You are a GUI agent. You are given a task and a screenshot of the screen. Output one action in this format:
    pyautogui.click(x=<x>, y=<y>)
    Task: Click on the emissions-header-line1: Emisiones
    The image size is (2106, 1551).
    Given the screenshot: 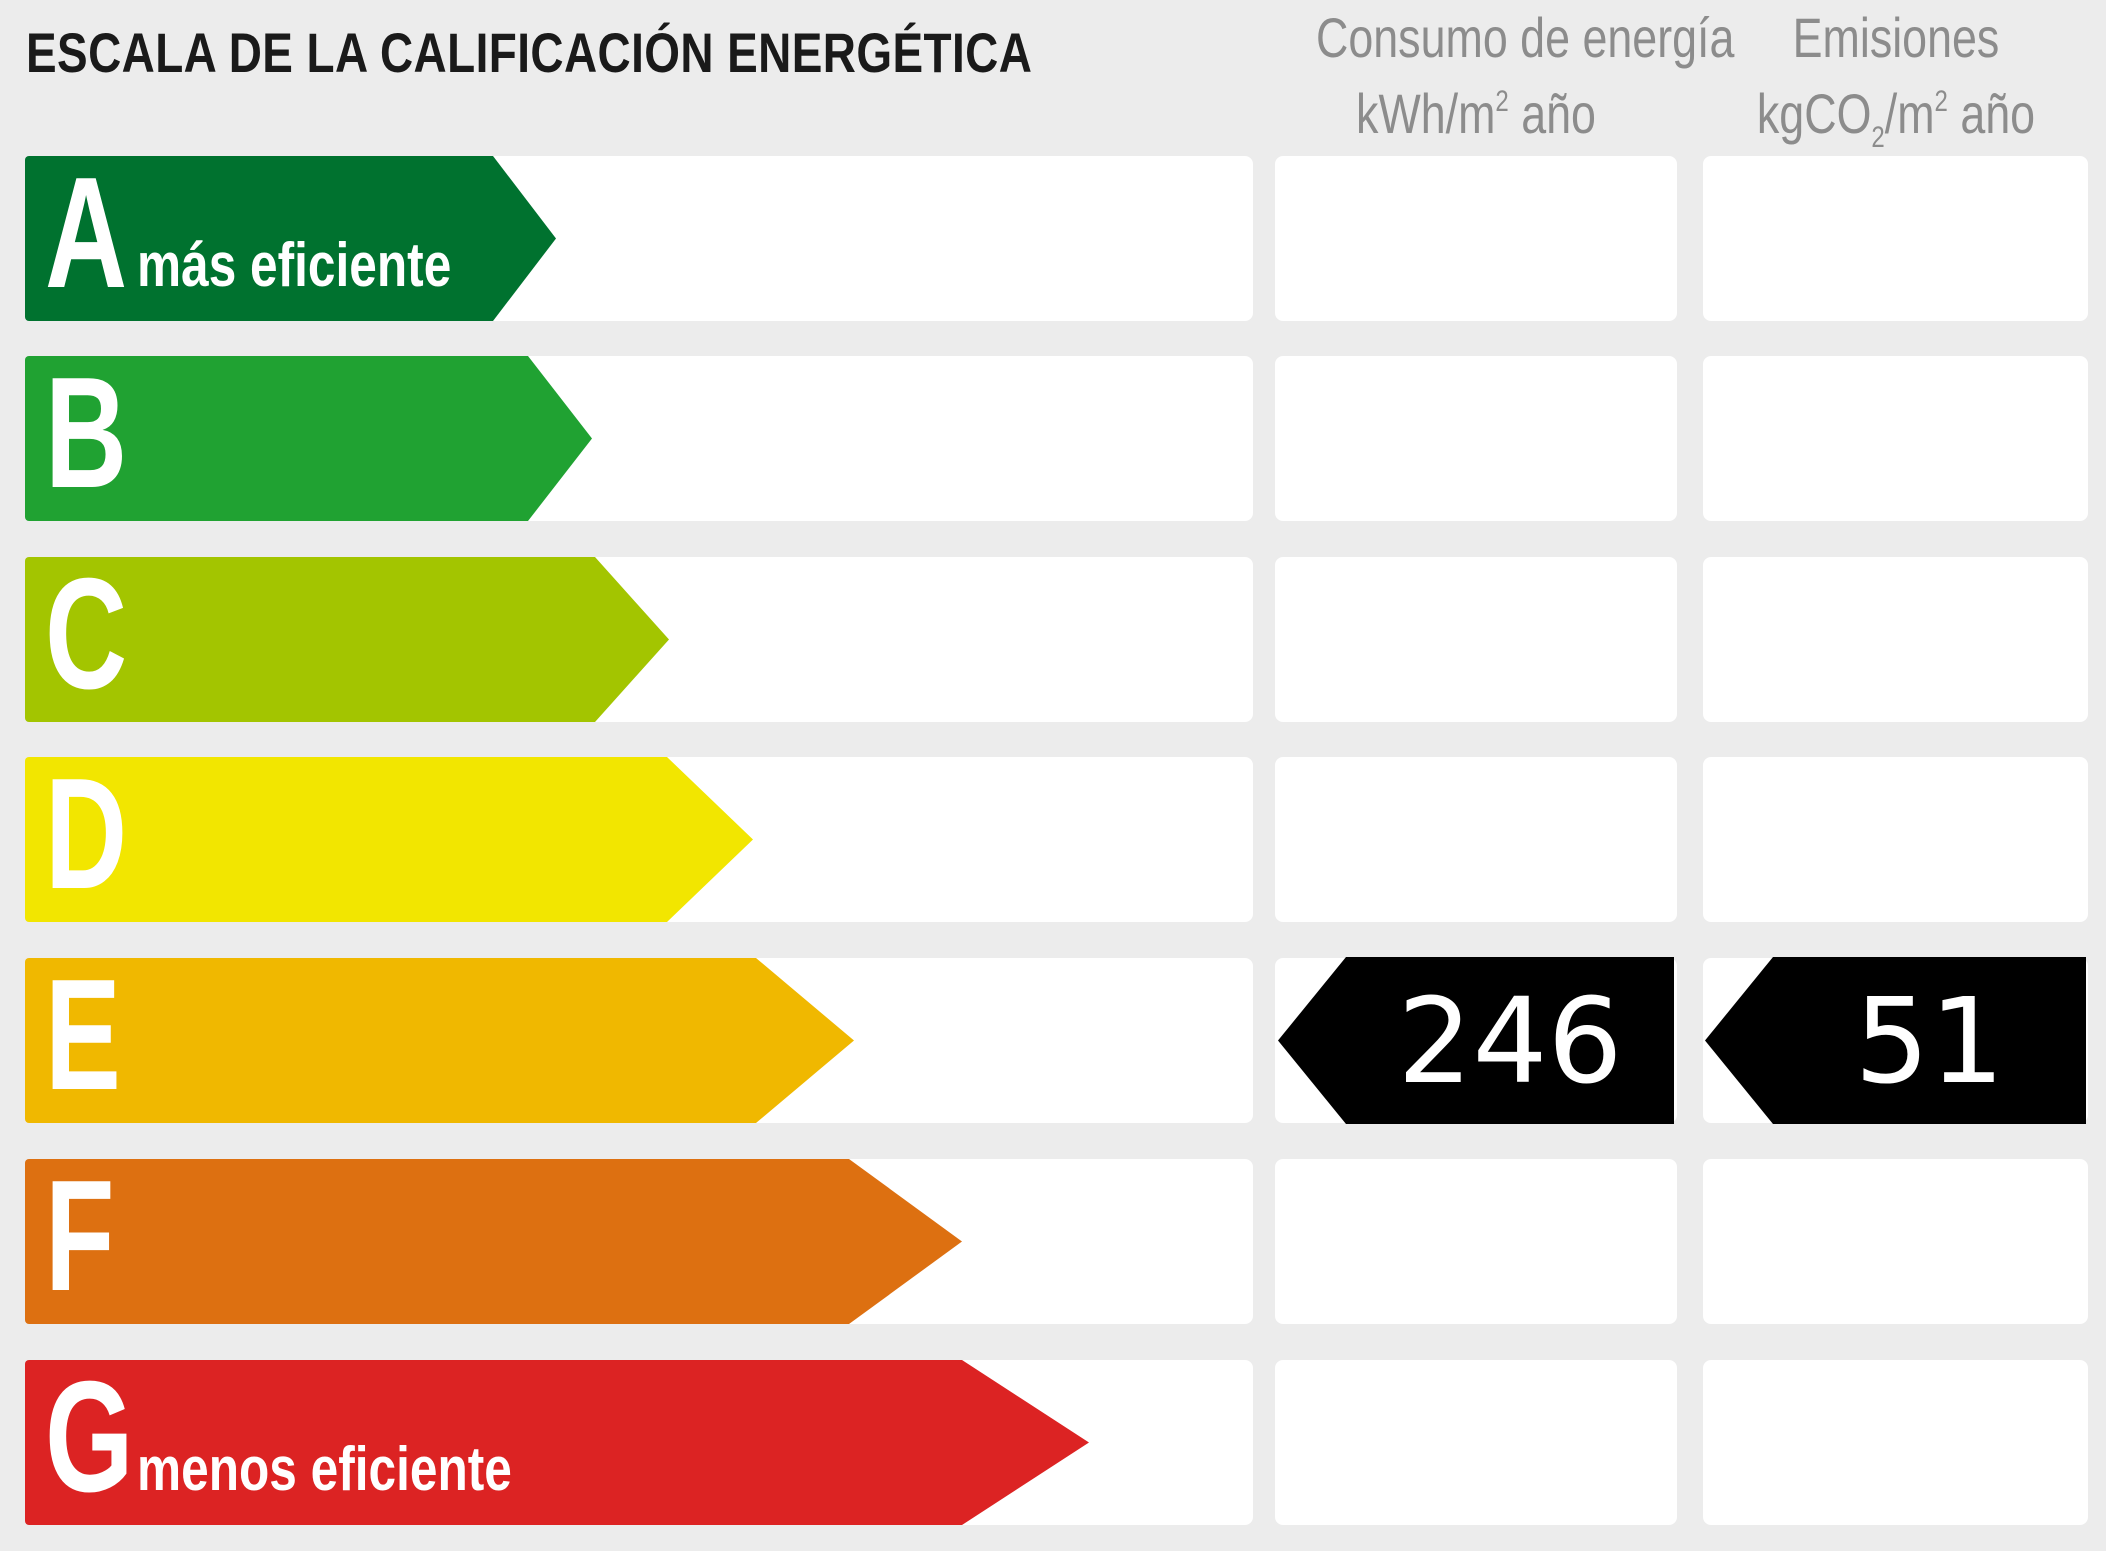 What is the action you would take?
    pyautogui.click(x=1896, y=37)
    